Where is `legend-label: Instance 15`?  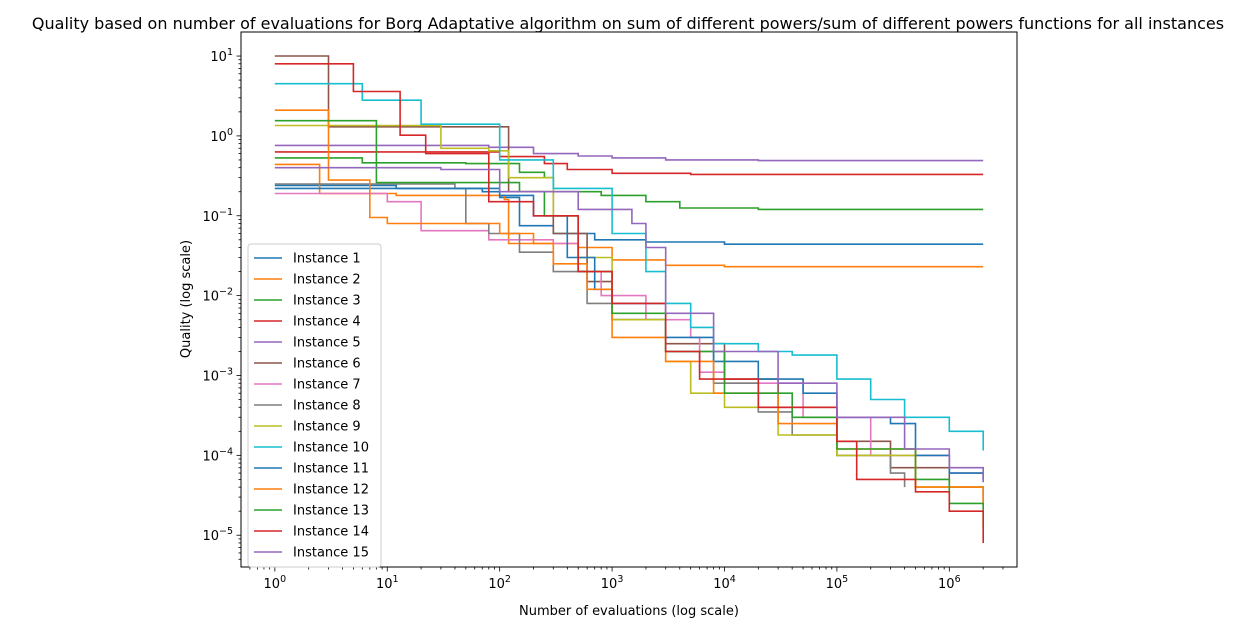 legend-label: Instance 15 is located at coordinates (331, 553).